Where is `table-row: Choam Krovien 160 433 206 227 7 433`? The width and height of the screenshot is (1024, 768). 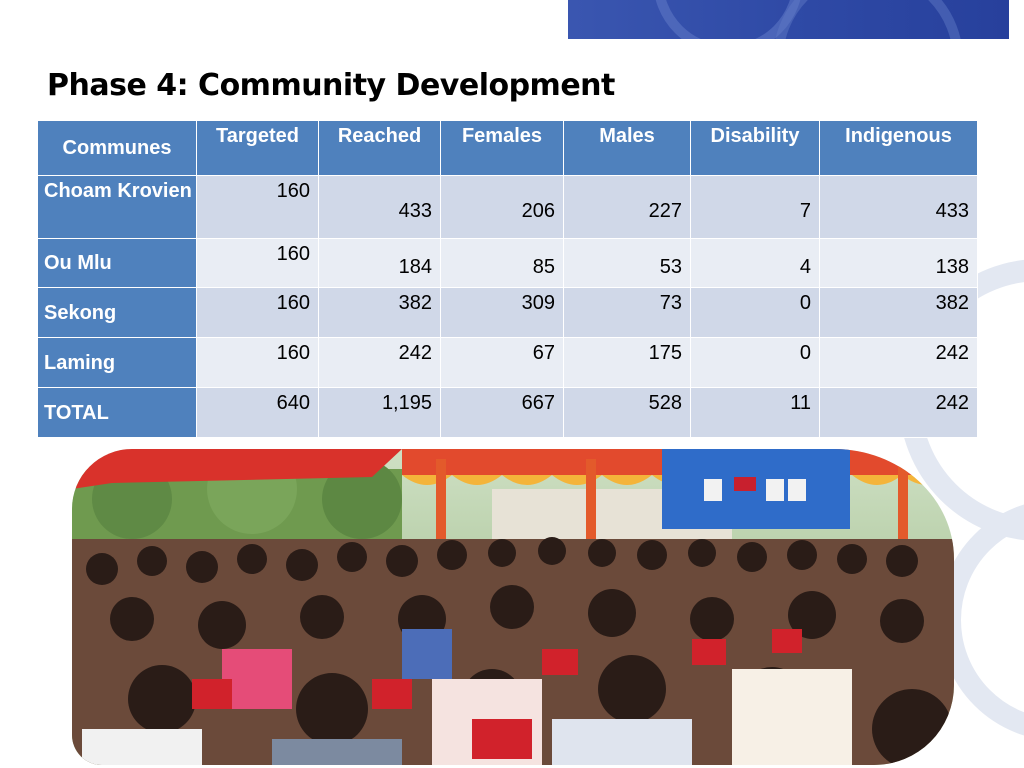
table-row: Choam Krovien 160 433 206 227 7 433 is located at coordinates (507, 207).